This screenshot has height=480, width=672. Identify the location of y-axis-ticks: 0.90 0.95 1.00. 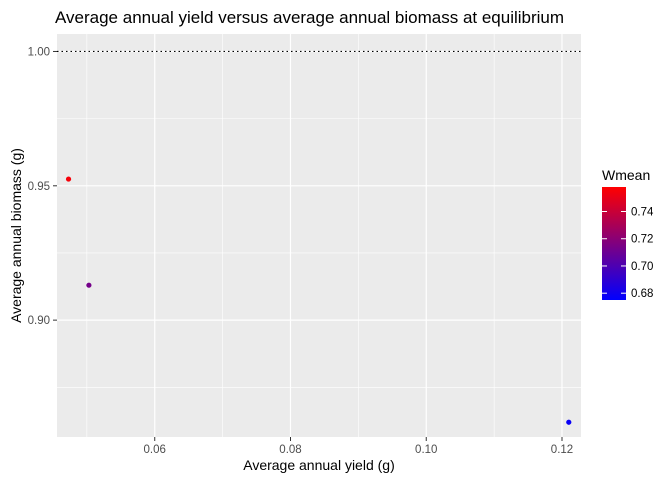
(42, 186).